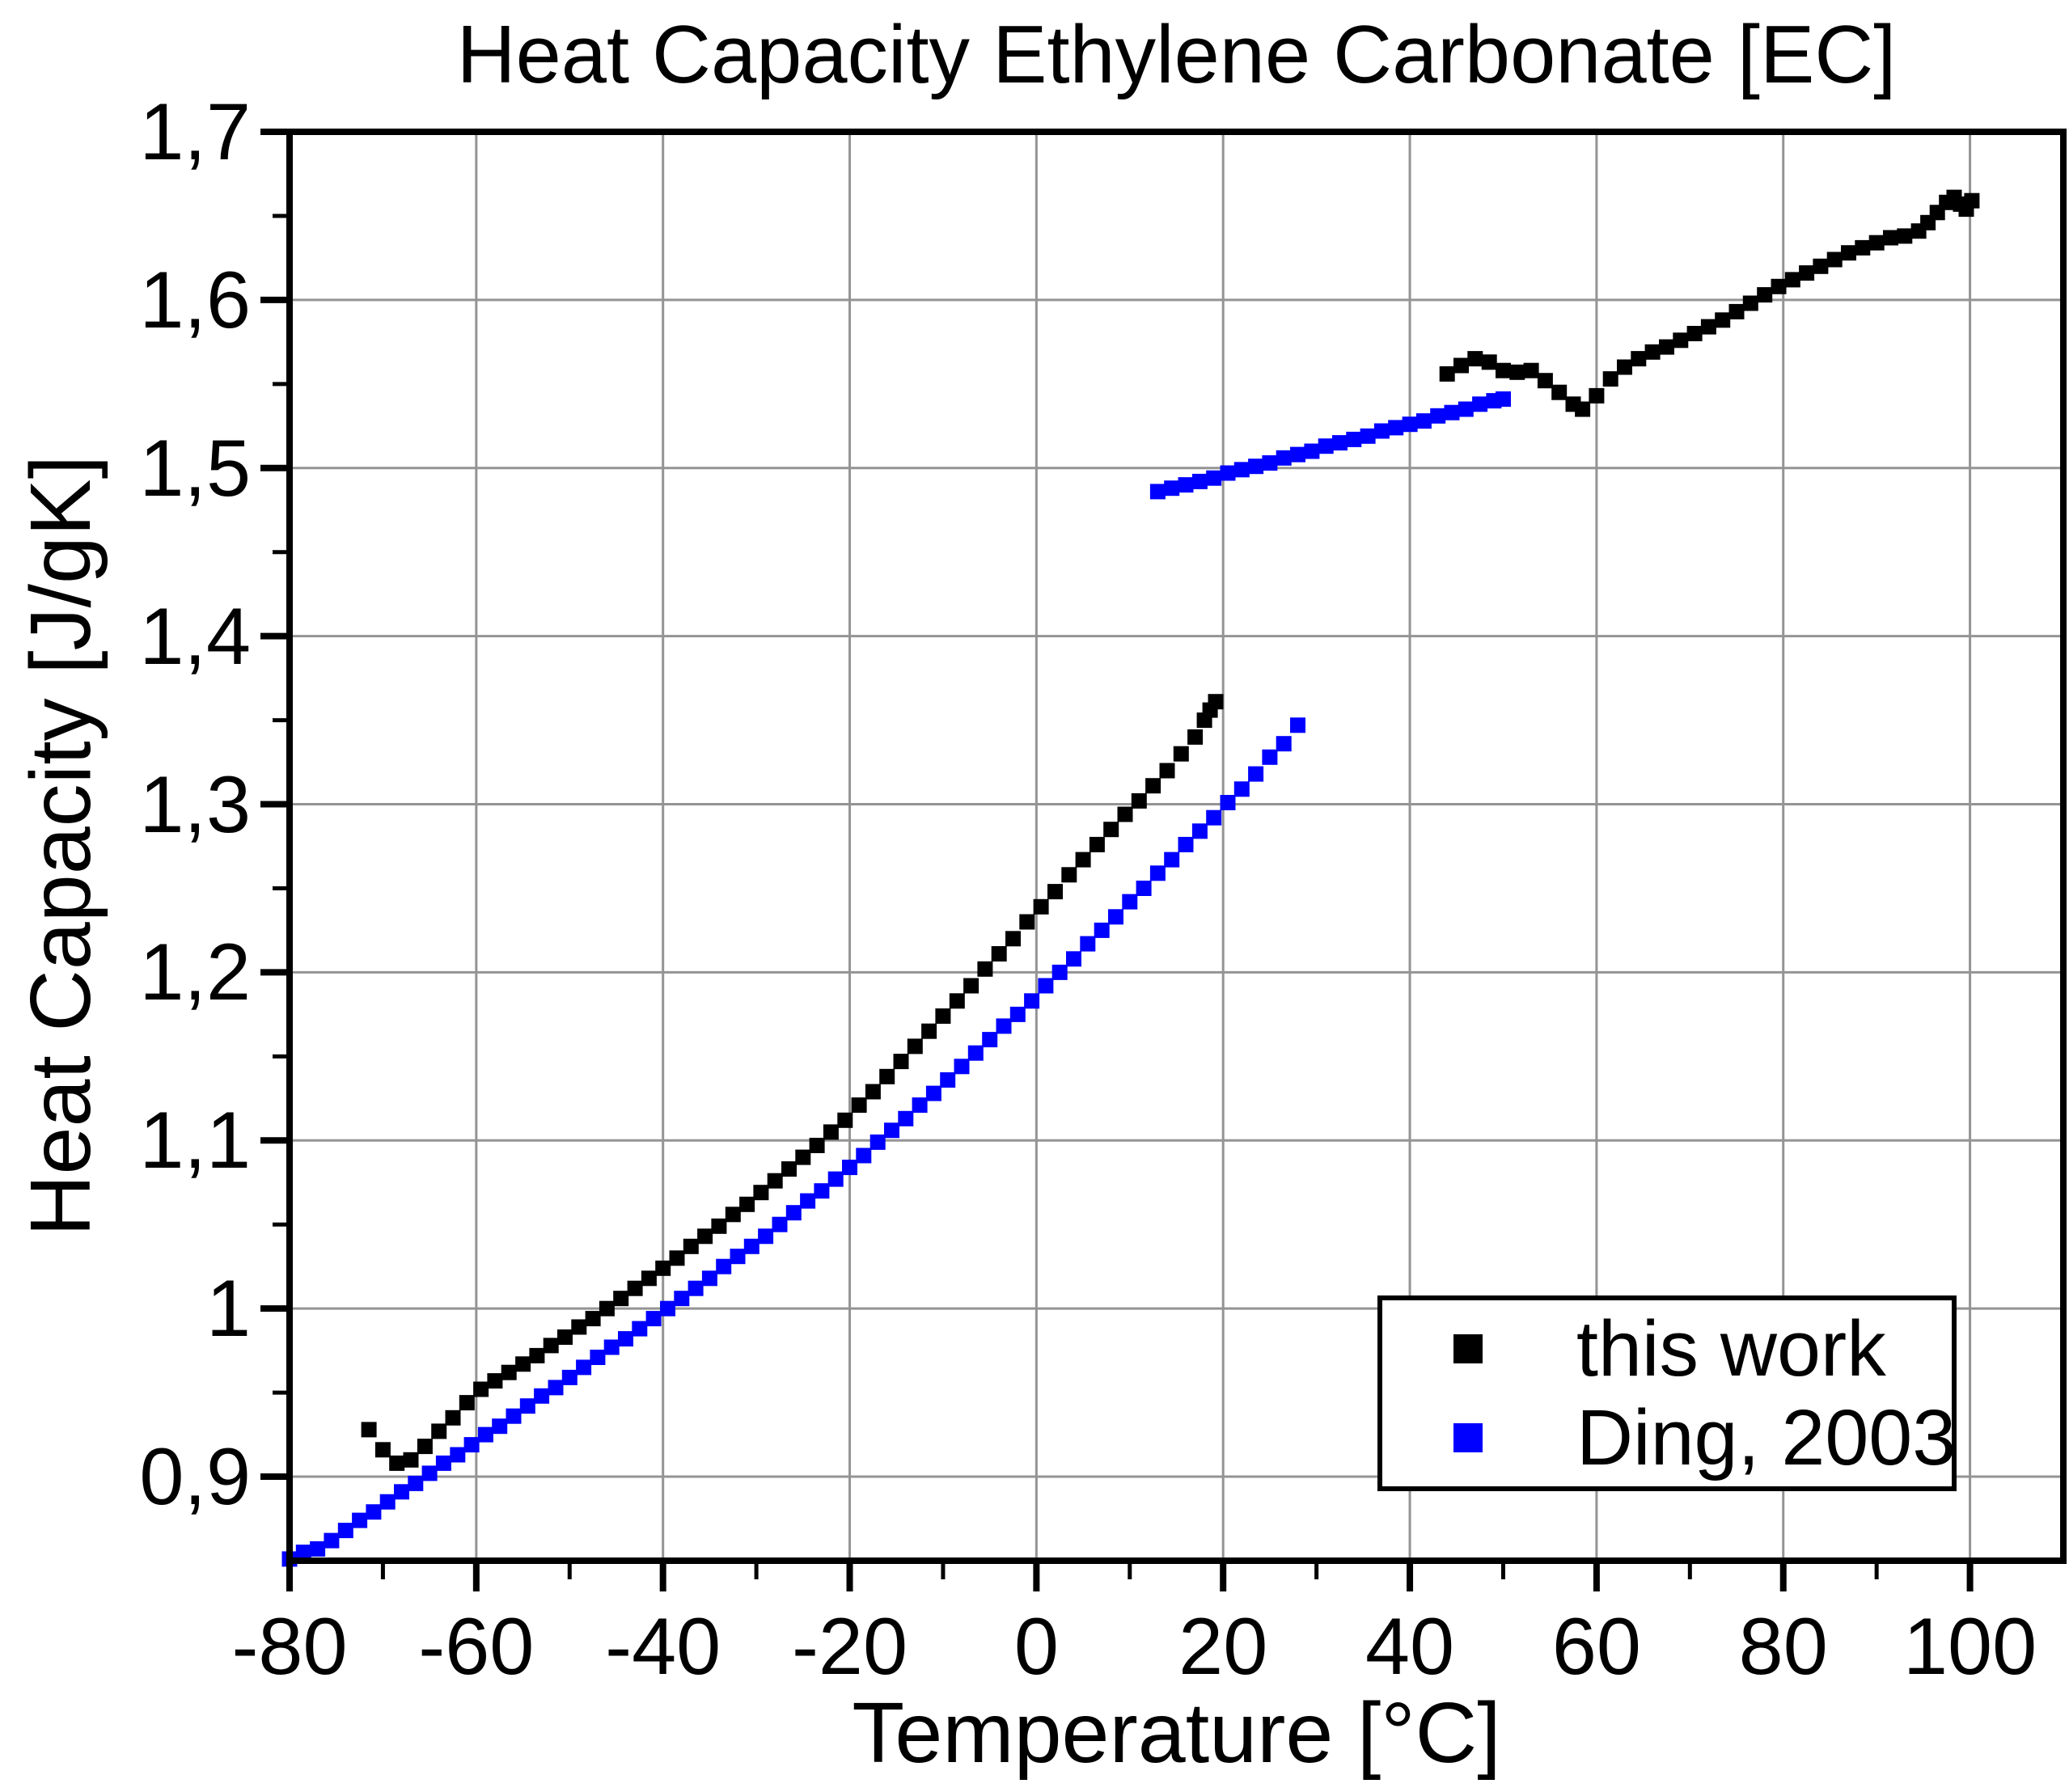  Describe the element at coordinates (1731, 1348) in the screenshot. I see `legend-label: this work` at that location.